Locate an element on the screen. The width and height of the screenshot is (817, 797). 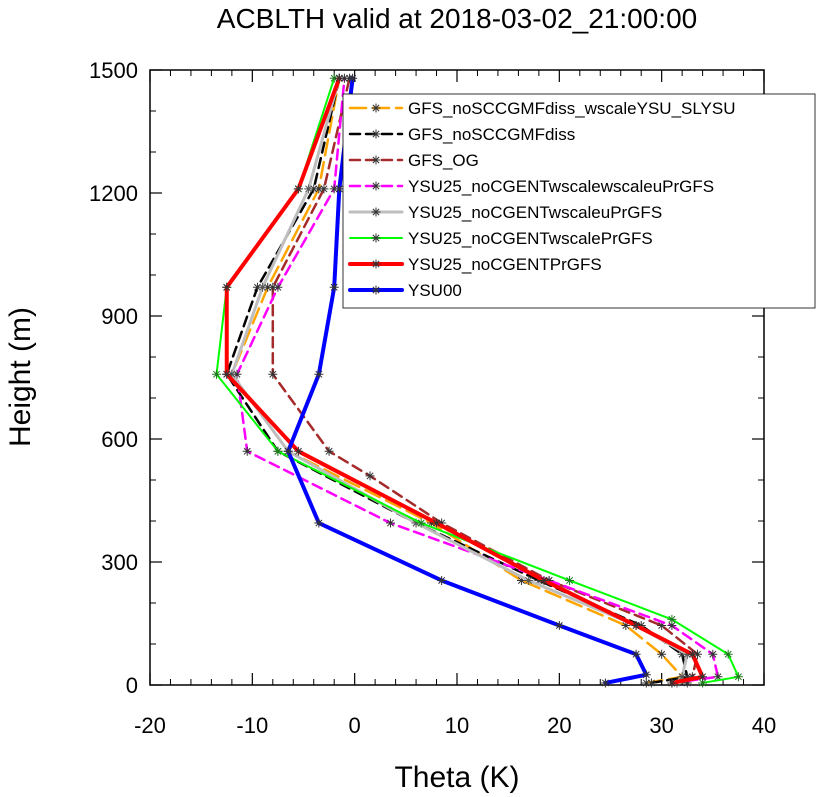
x-tick-label: -10 is located at coordinates (252, 725).